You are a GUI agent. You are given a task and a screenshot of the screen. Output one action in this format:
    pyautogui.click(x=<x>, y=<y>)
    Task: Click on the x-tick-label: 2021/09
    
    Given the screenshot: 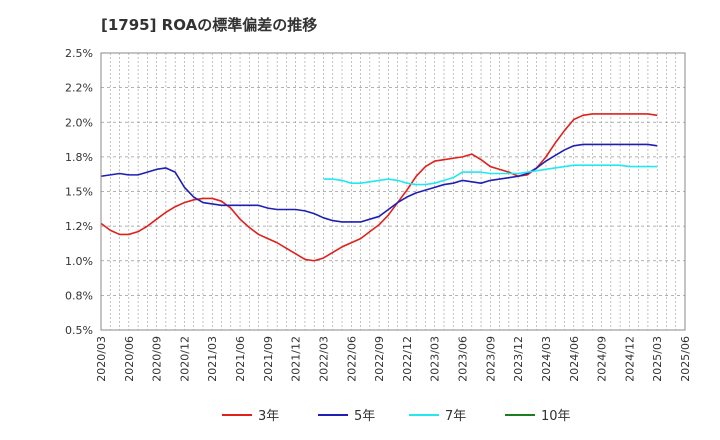 What is the action you would take?
    pyautogui.click(x=268, y=359)
    